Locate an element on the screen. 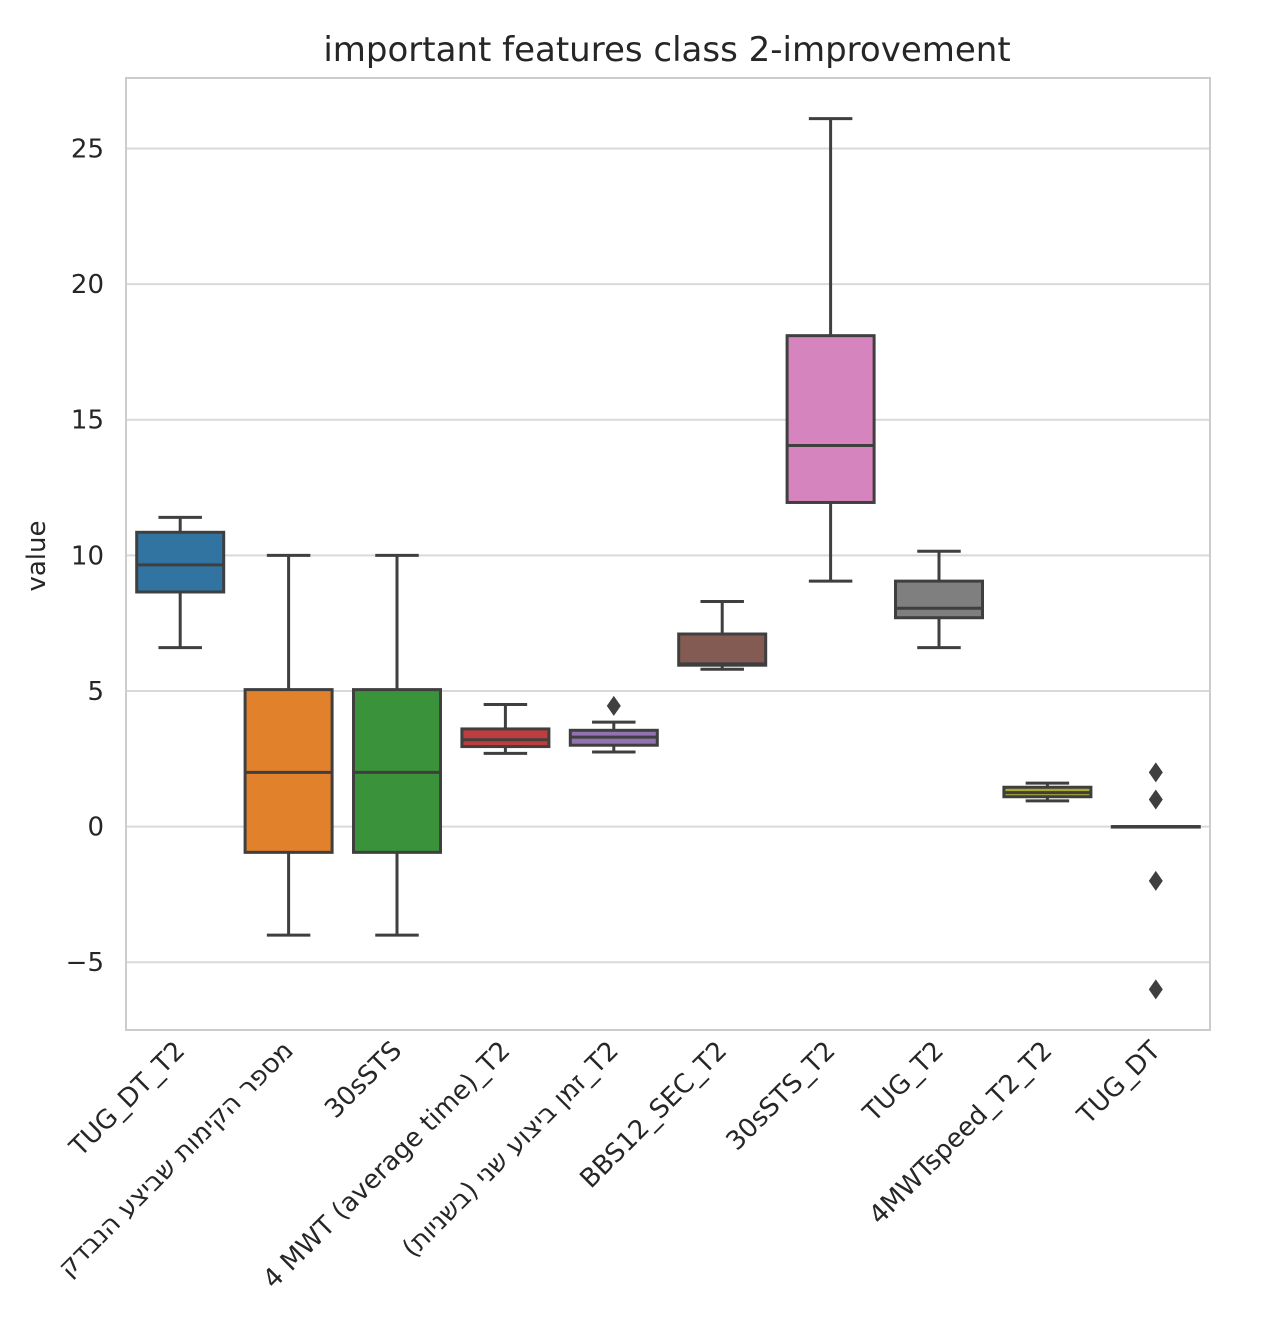 The image size is (1271, 1333). x-tick-label: TUG_T2 is located at coordinates (903, 1082).